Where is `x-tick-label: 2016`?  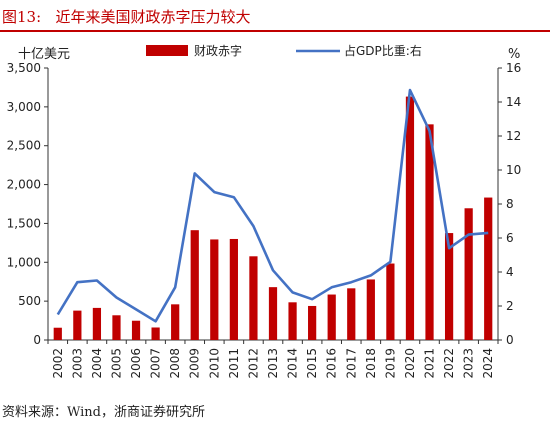
x-tick-label: 2016 is located at coordinates (332, 363).